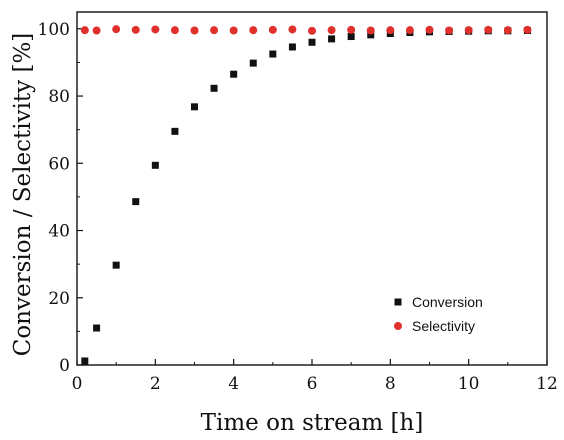 This screenshot has height=440, width=564. What do you see at coordinates (469, 384) in the screenshot?
I see `x-tick-label: 10` at bounding box center [469, 384].